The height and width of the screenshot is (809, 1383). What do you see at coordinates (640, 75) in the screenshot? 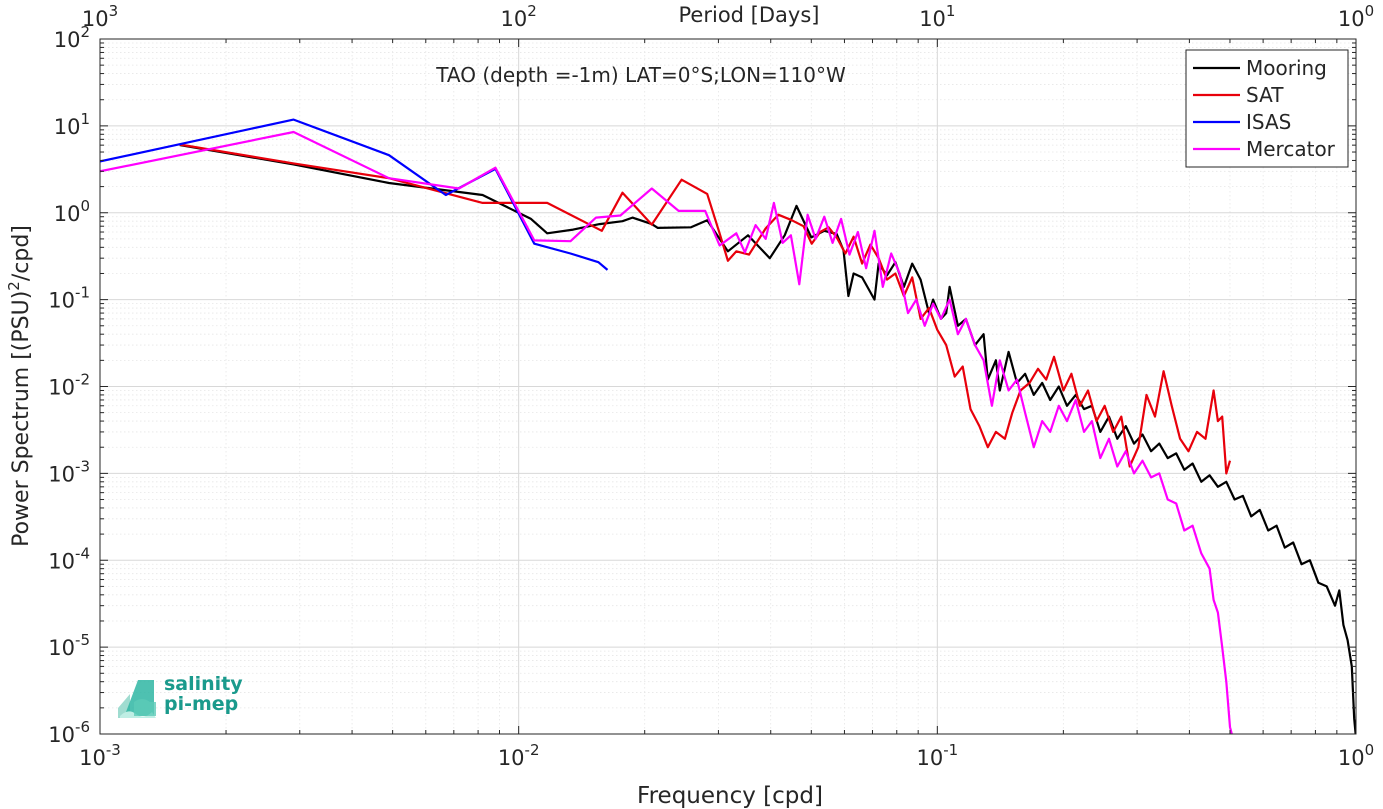
I see `chart-title: TAO (depth =-1m) LAT=0°S;LON=110°W` at bounding box center [640, 75].